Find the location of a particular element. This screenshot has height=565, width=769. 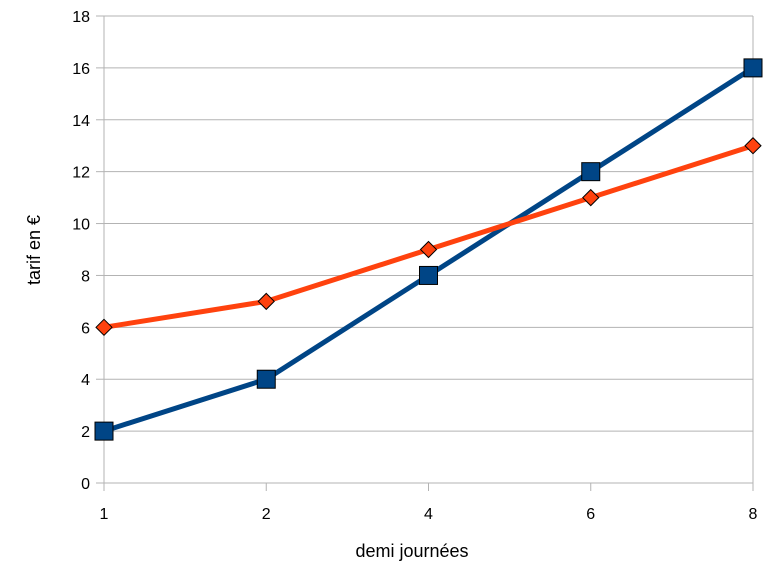

x-tick-label: 2 is located at coordinates (266, 514).